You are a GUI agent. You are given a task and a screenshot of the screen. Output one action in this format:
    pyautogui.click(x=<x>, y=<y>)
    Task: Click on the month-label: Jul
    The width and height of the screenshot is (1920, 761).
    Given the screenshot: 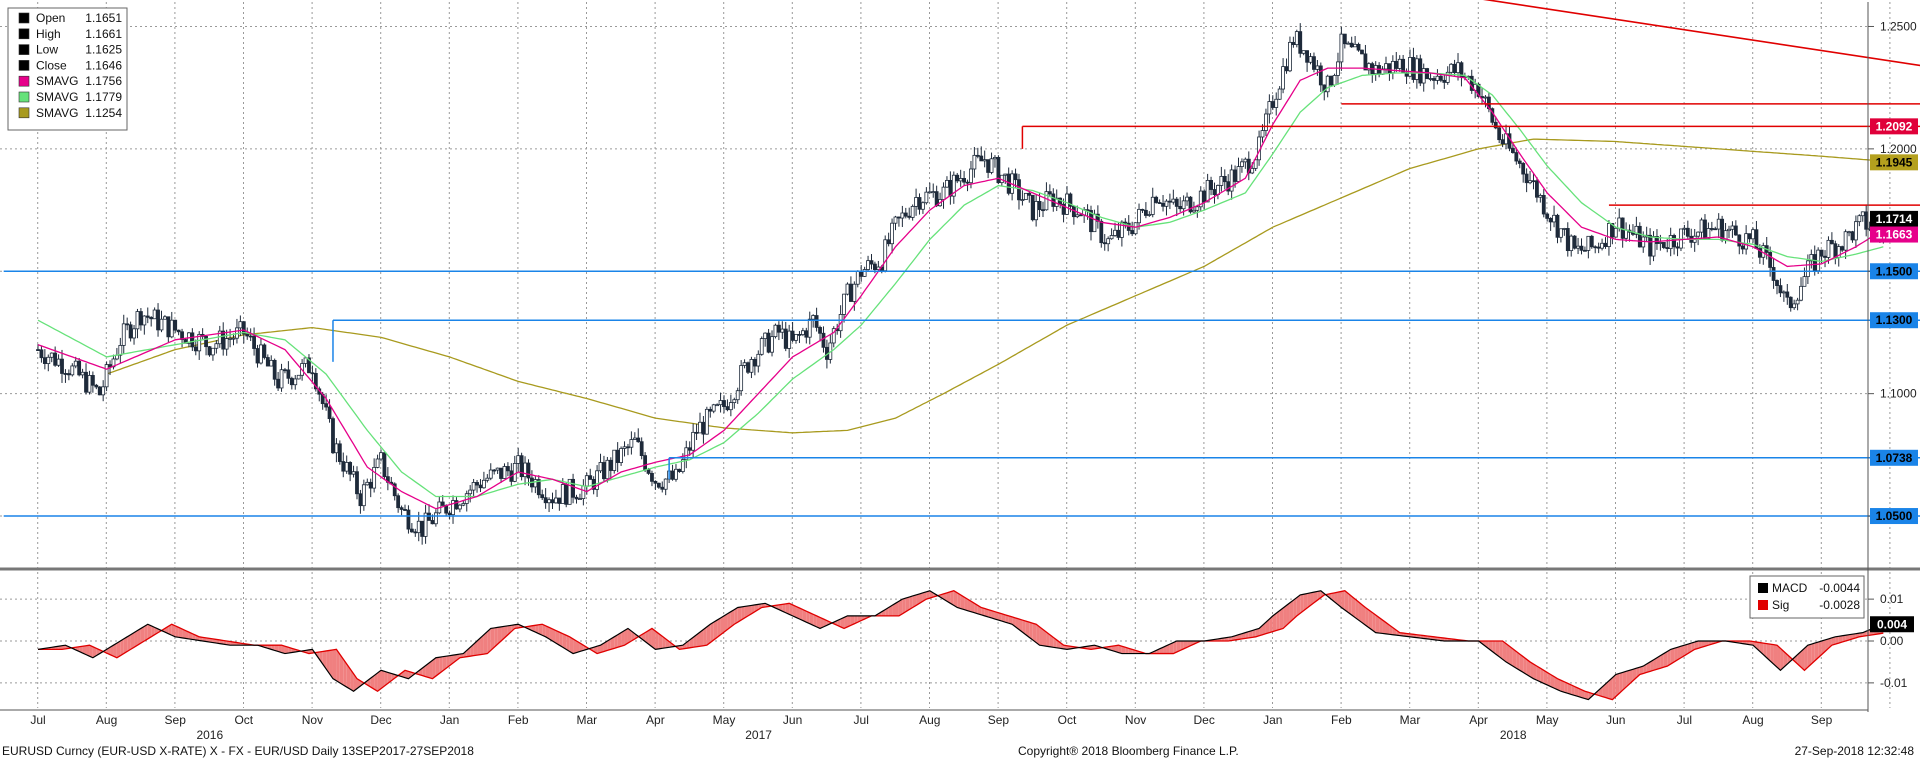 What is the action you would take?
    pyautogui.click(x=1684, y=720)
    